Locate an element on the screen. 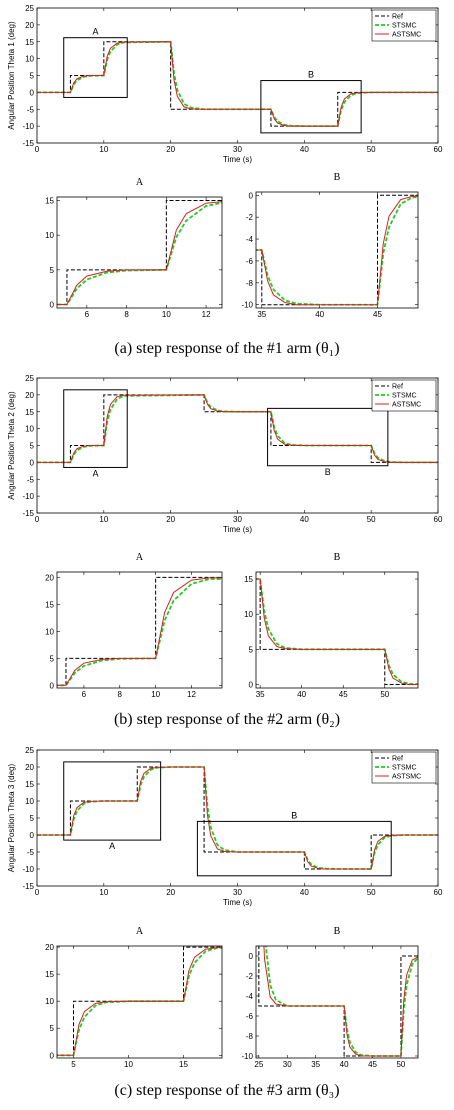 The height and width of the screenshot is (1110, 454). y-tick-label: -2 is located at coordinates (250, 976).